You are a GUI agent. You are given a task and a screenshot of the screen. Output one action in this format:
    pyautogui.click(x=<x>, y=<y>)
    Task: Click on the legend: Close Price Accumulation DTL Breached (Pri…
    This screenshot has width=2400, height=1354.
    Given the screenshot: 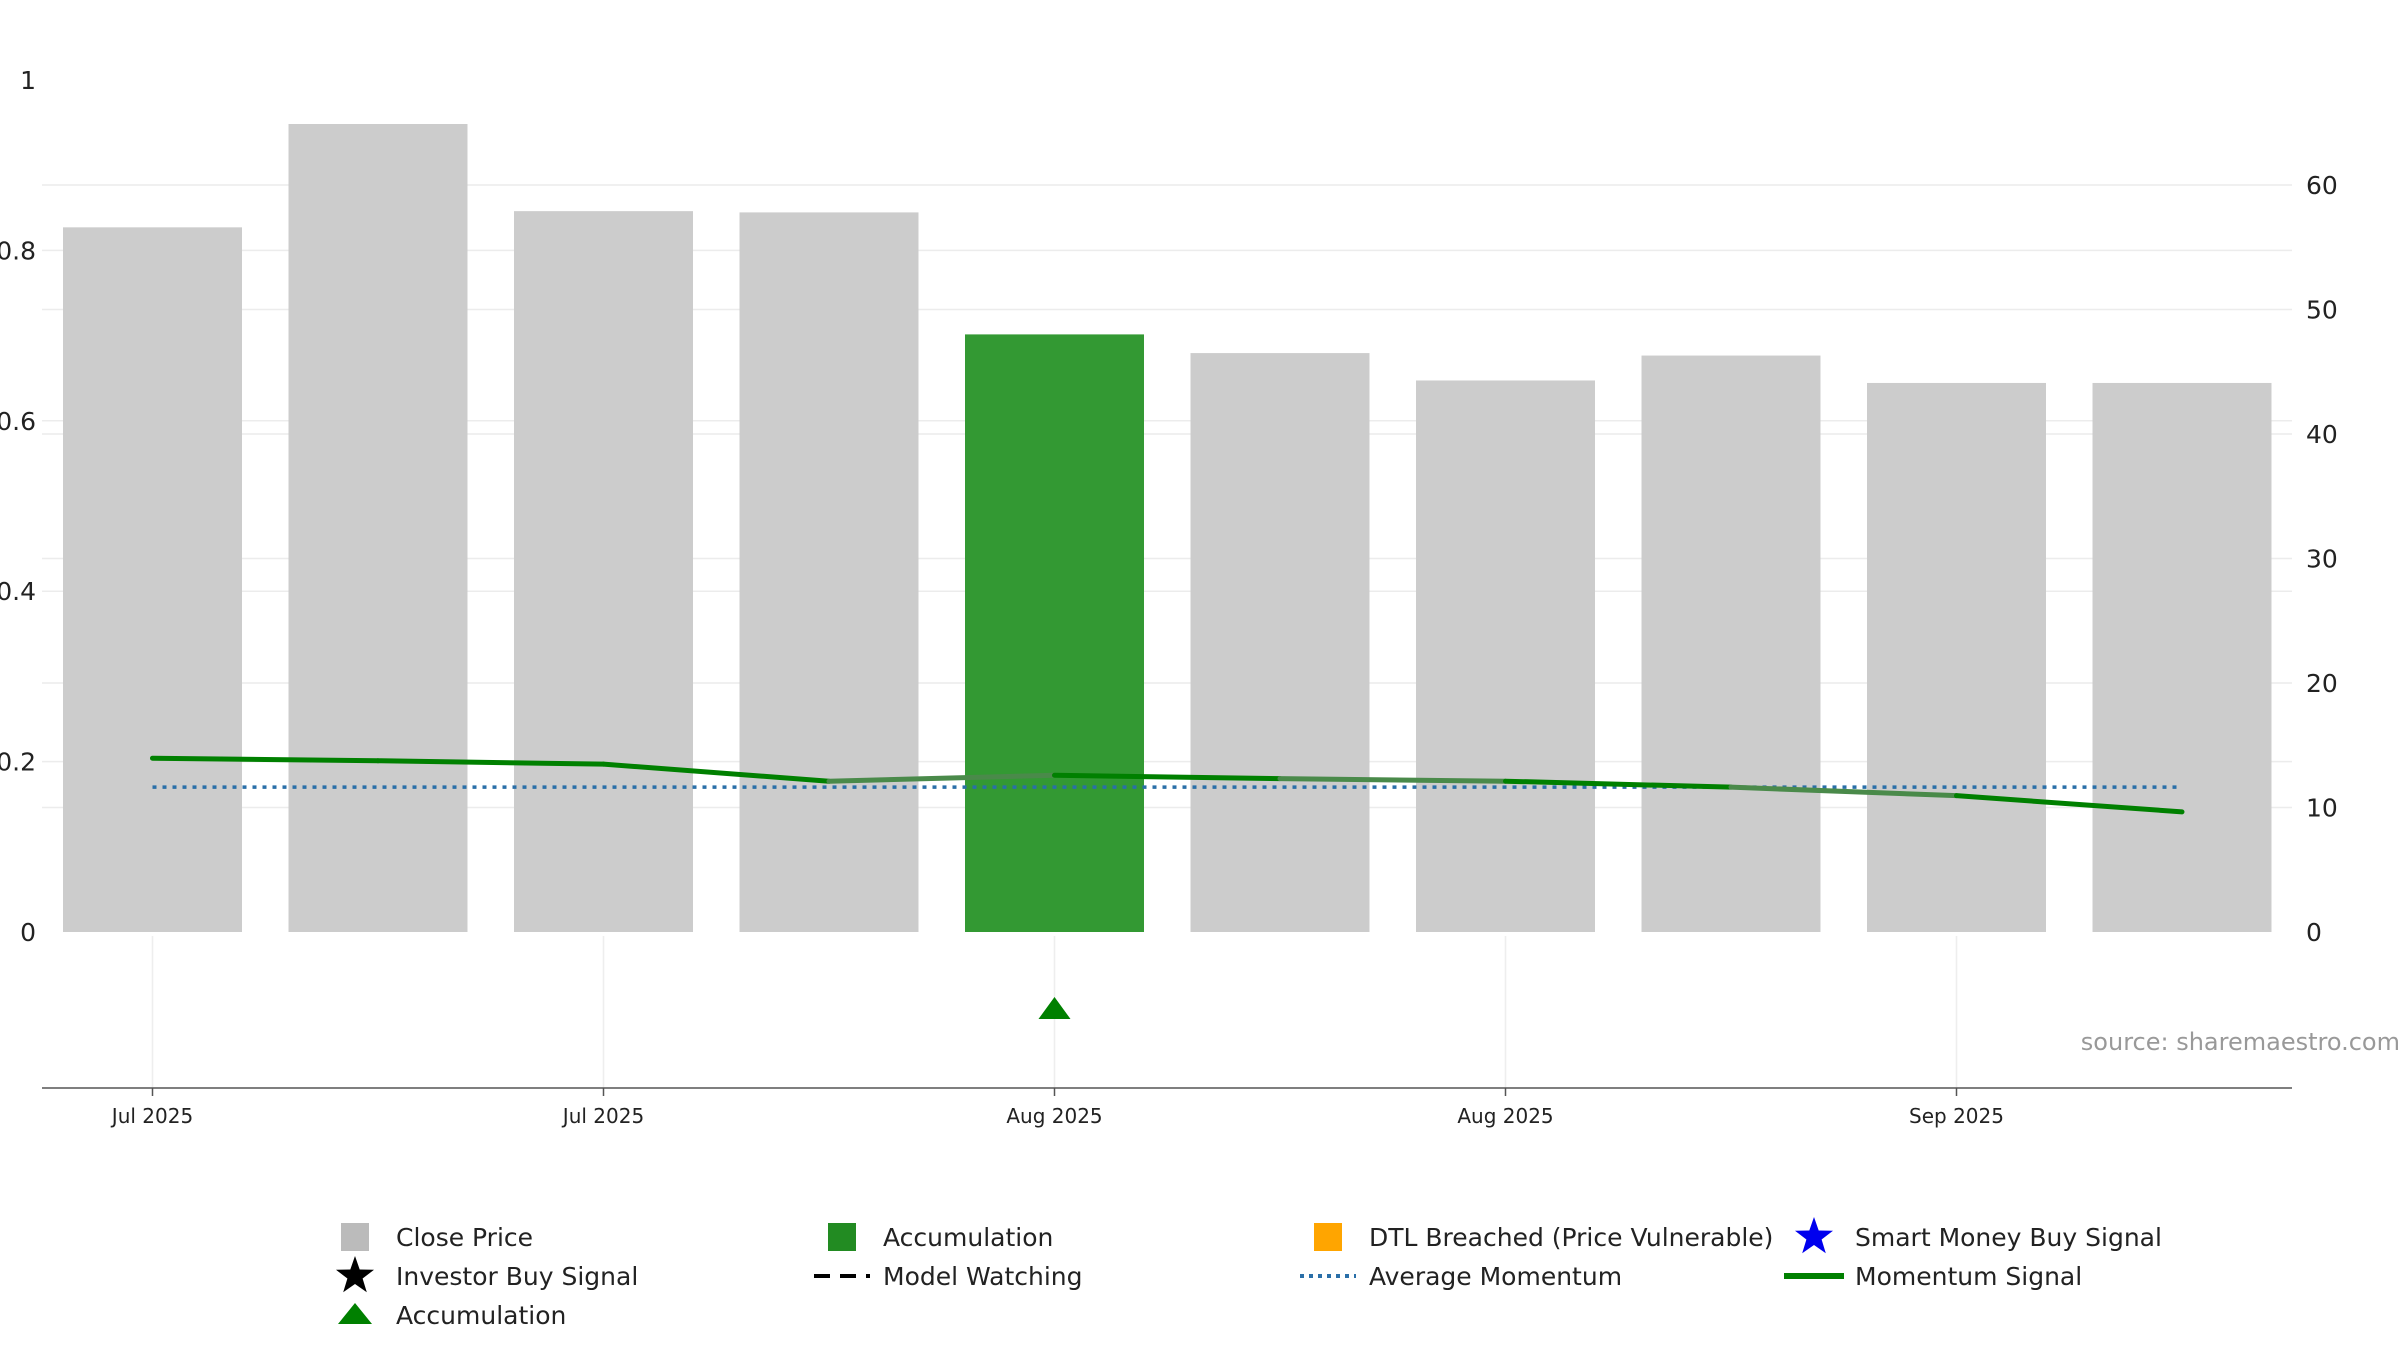 What is the action you would take?
    pyautogui.click(x=1249, y=1273)
    